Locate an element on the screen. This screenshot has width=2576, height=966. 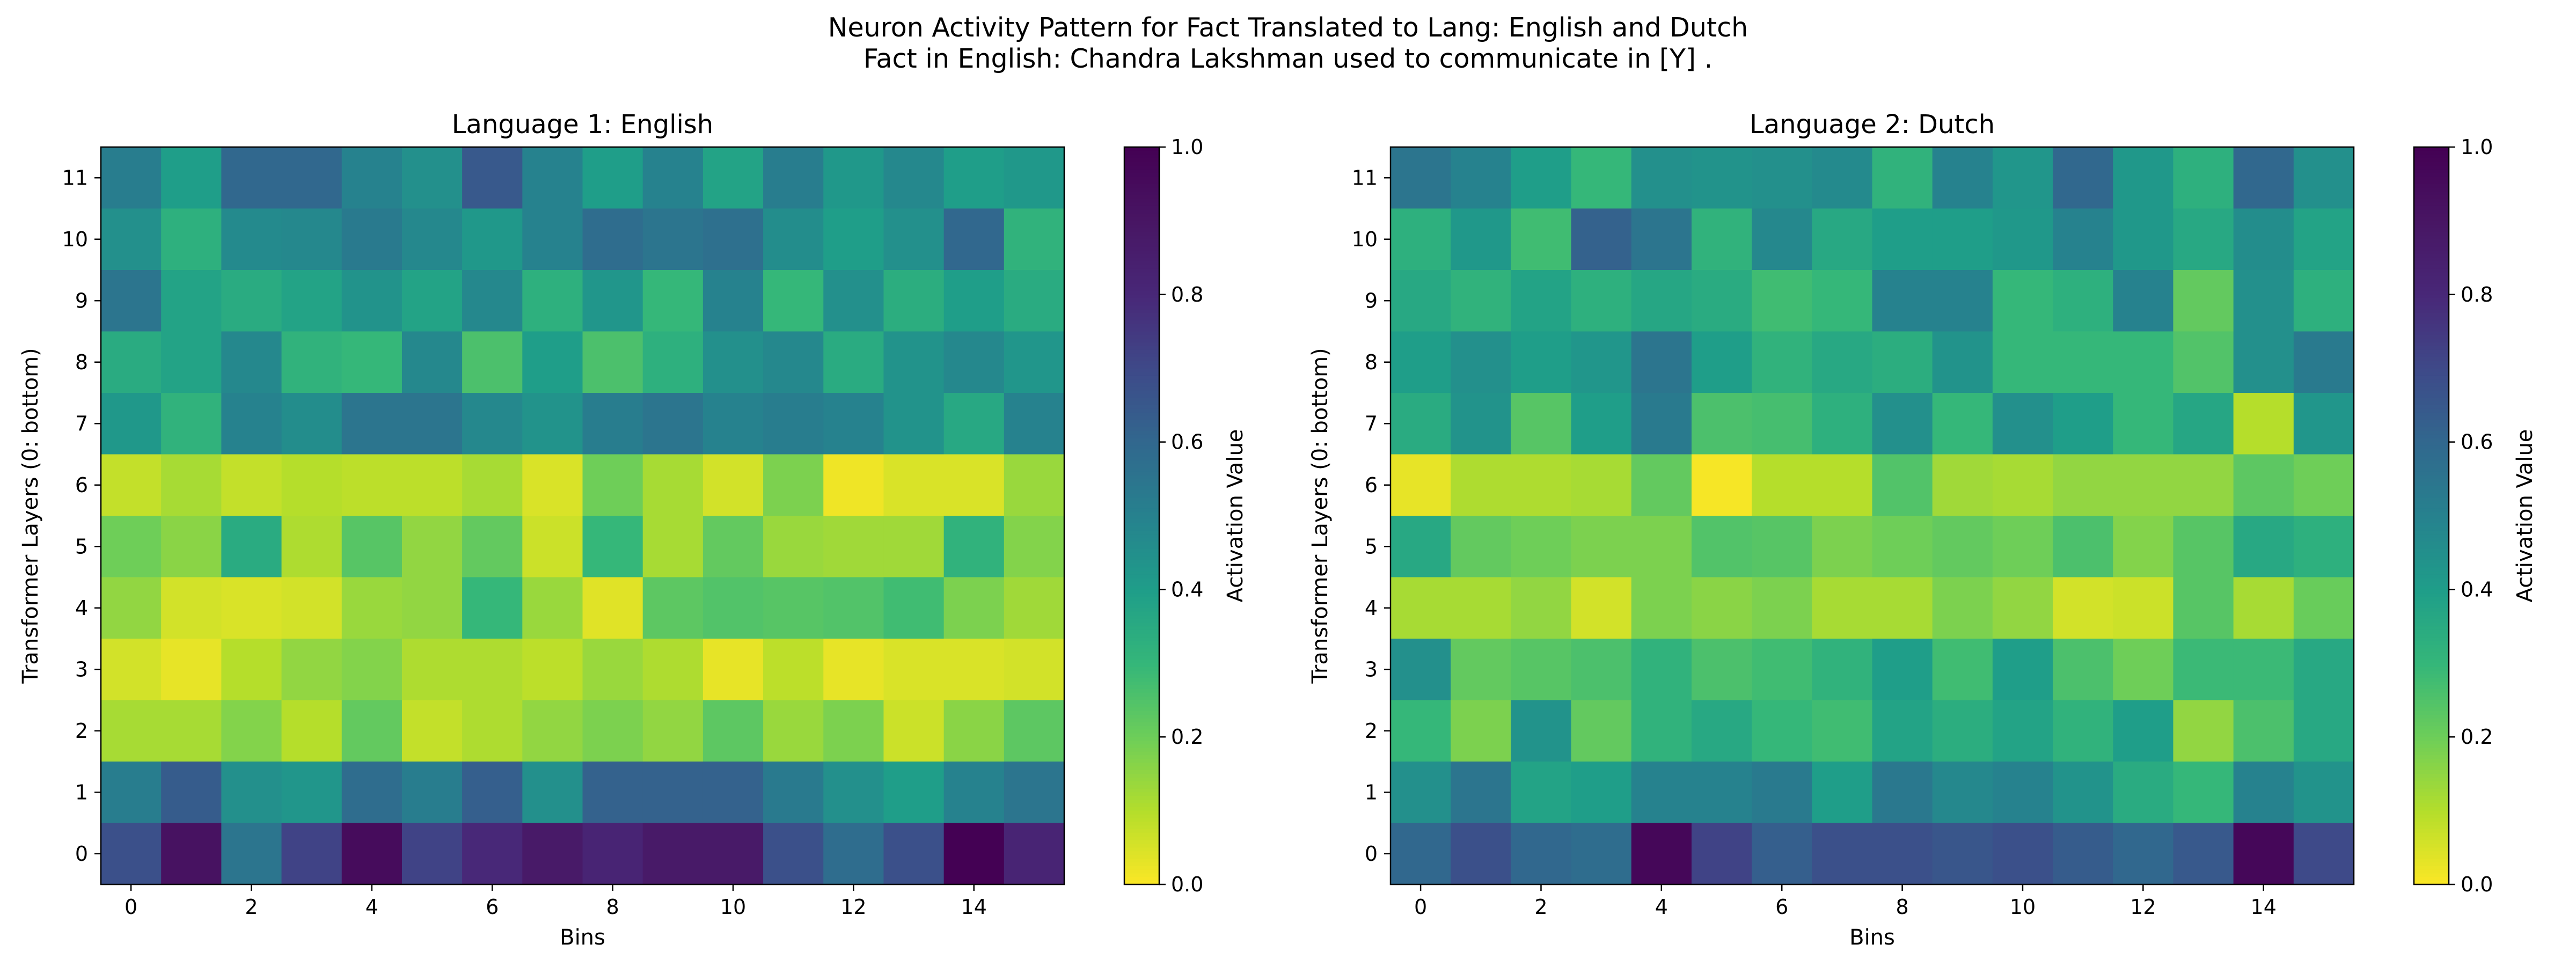
y-tick-label: 10 is located at coordinates (75, 239).